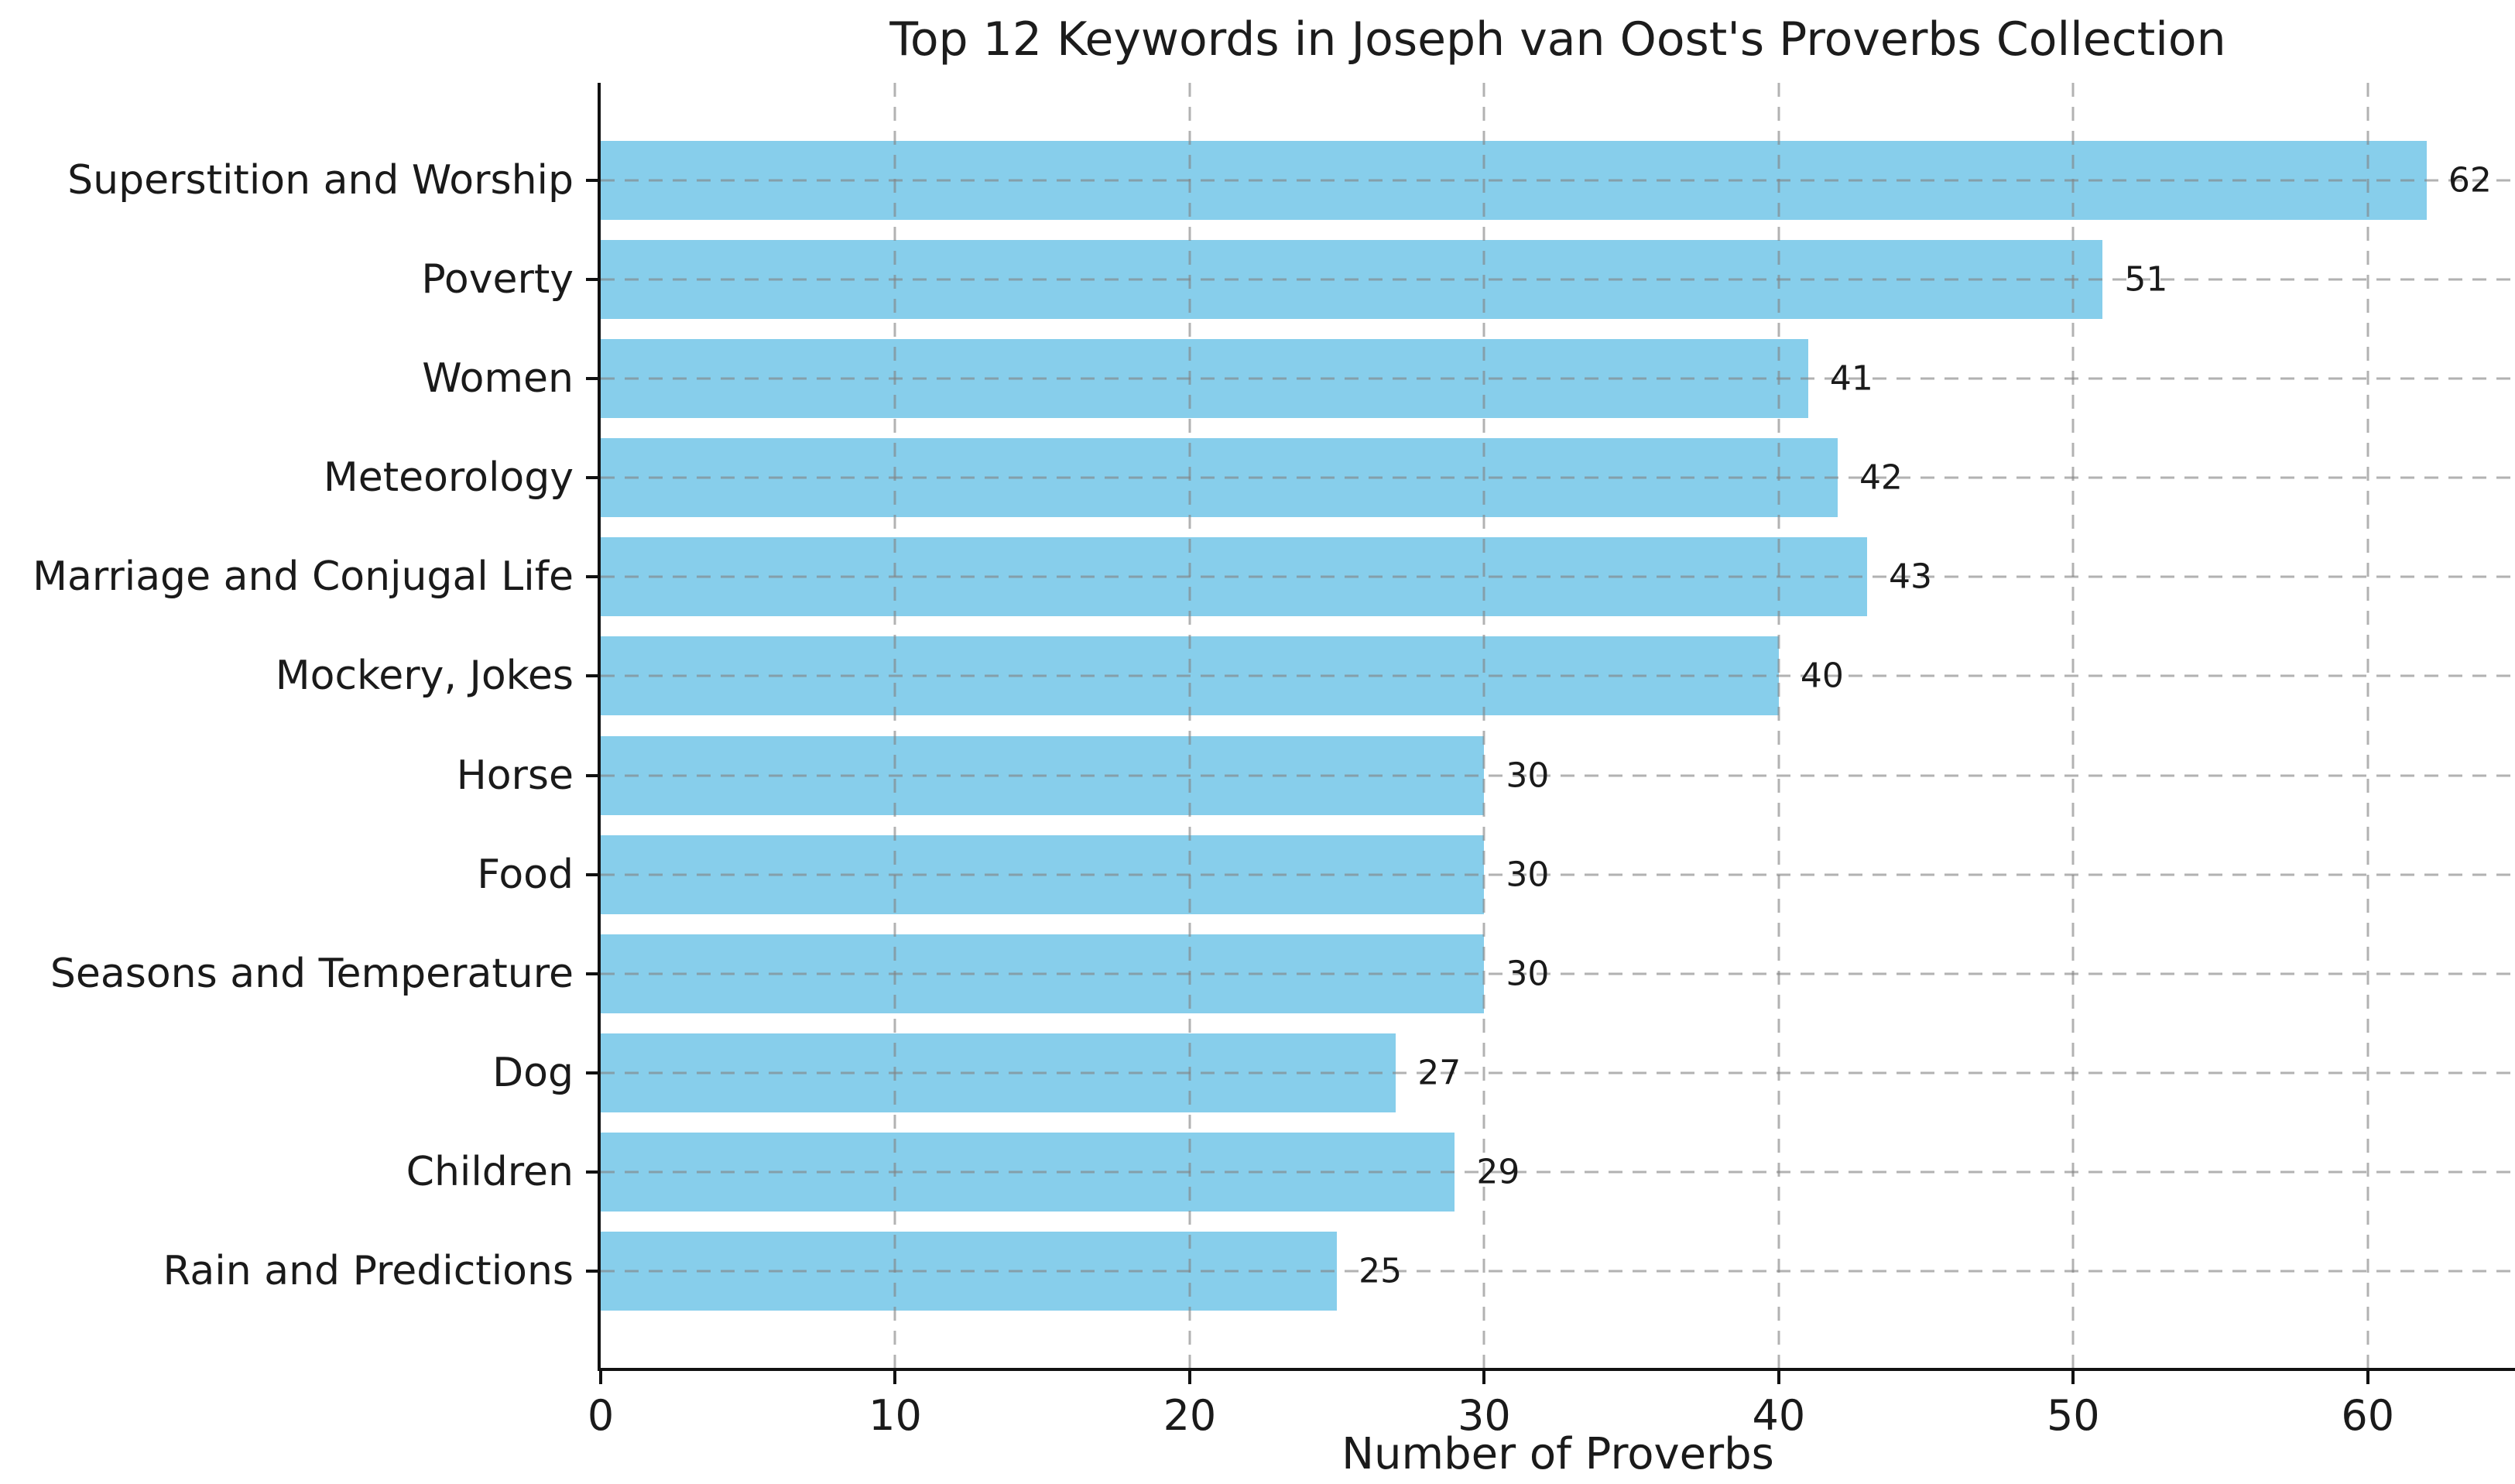 Image resolution: width=2515 pixels, height=1484 pixels. I want to click on y-axis-spine, so click(600, 727).